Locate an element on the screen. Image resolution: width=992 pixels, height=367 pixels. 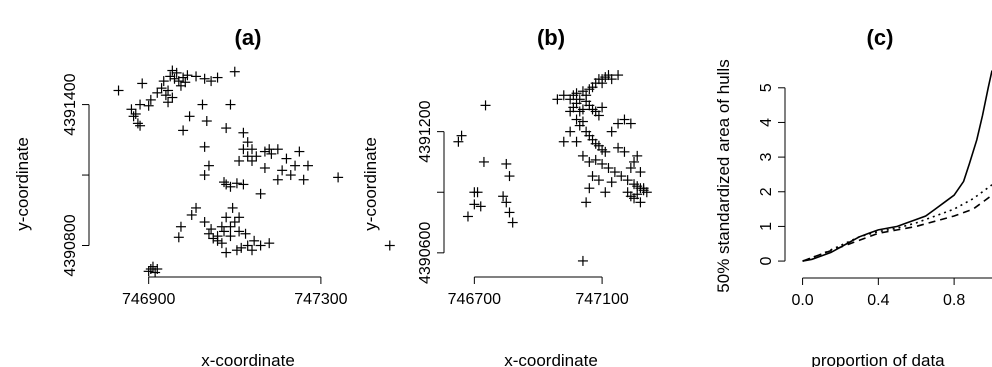
y-tick-label: 4390600 is located at coordinates (425, 253).